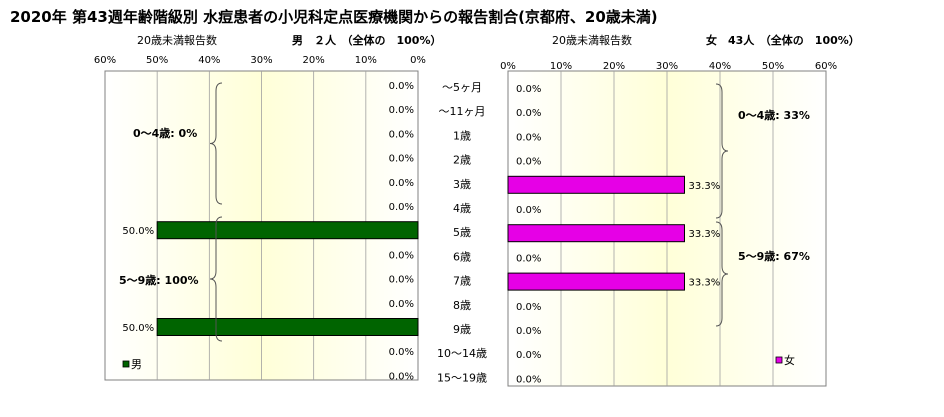  What do you see at coordinates (667, 66) in the screenshot?
I see `female-x-tick-label: 30%` at bounding box center [667, 66].